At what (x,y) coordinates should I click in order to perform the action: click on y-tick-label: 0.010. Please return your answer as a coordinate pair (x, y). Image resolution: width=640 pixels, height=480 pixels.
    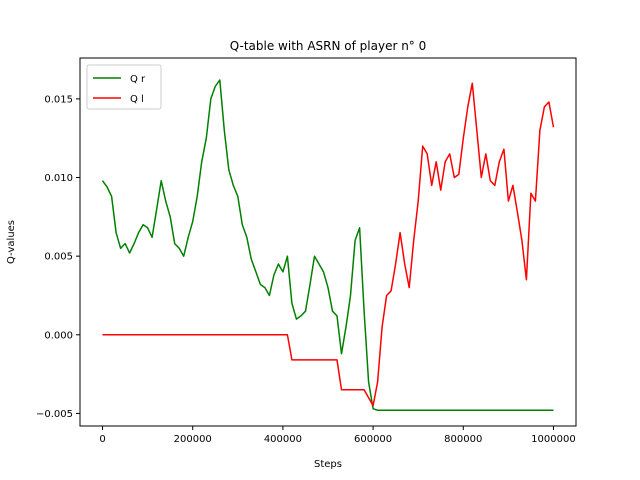
    Looking at the image, I should click on (58, 178).